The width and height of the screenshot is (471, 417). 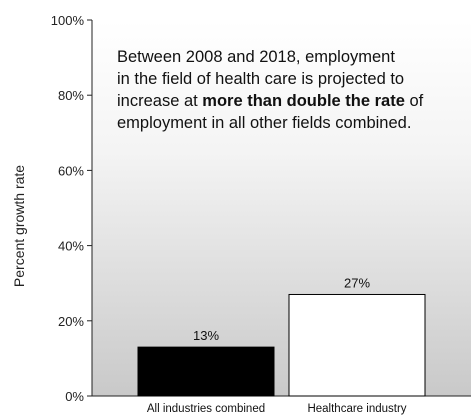 I want to click on y-tick-label: 80%, so click(x=71, y=95).